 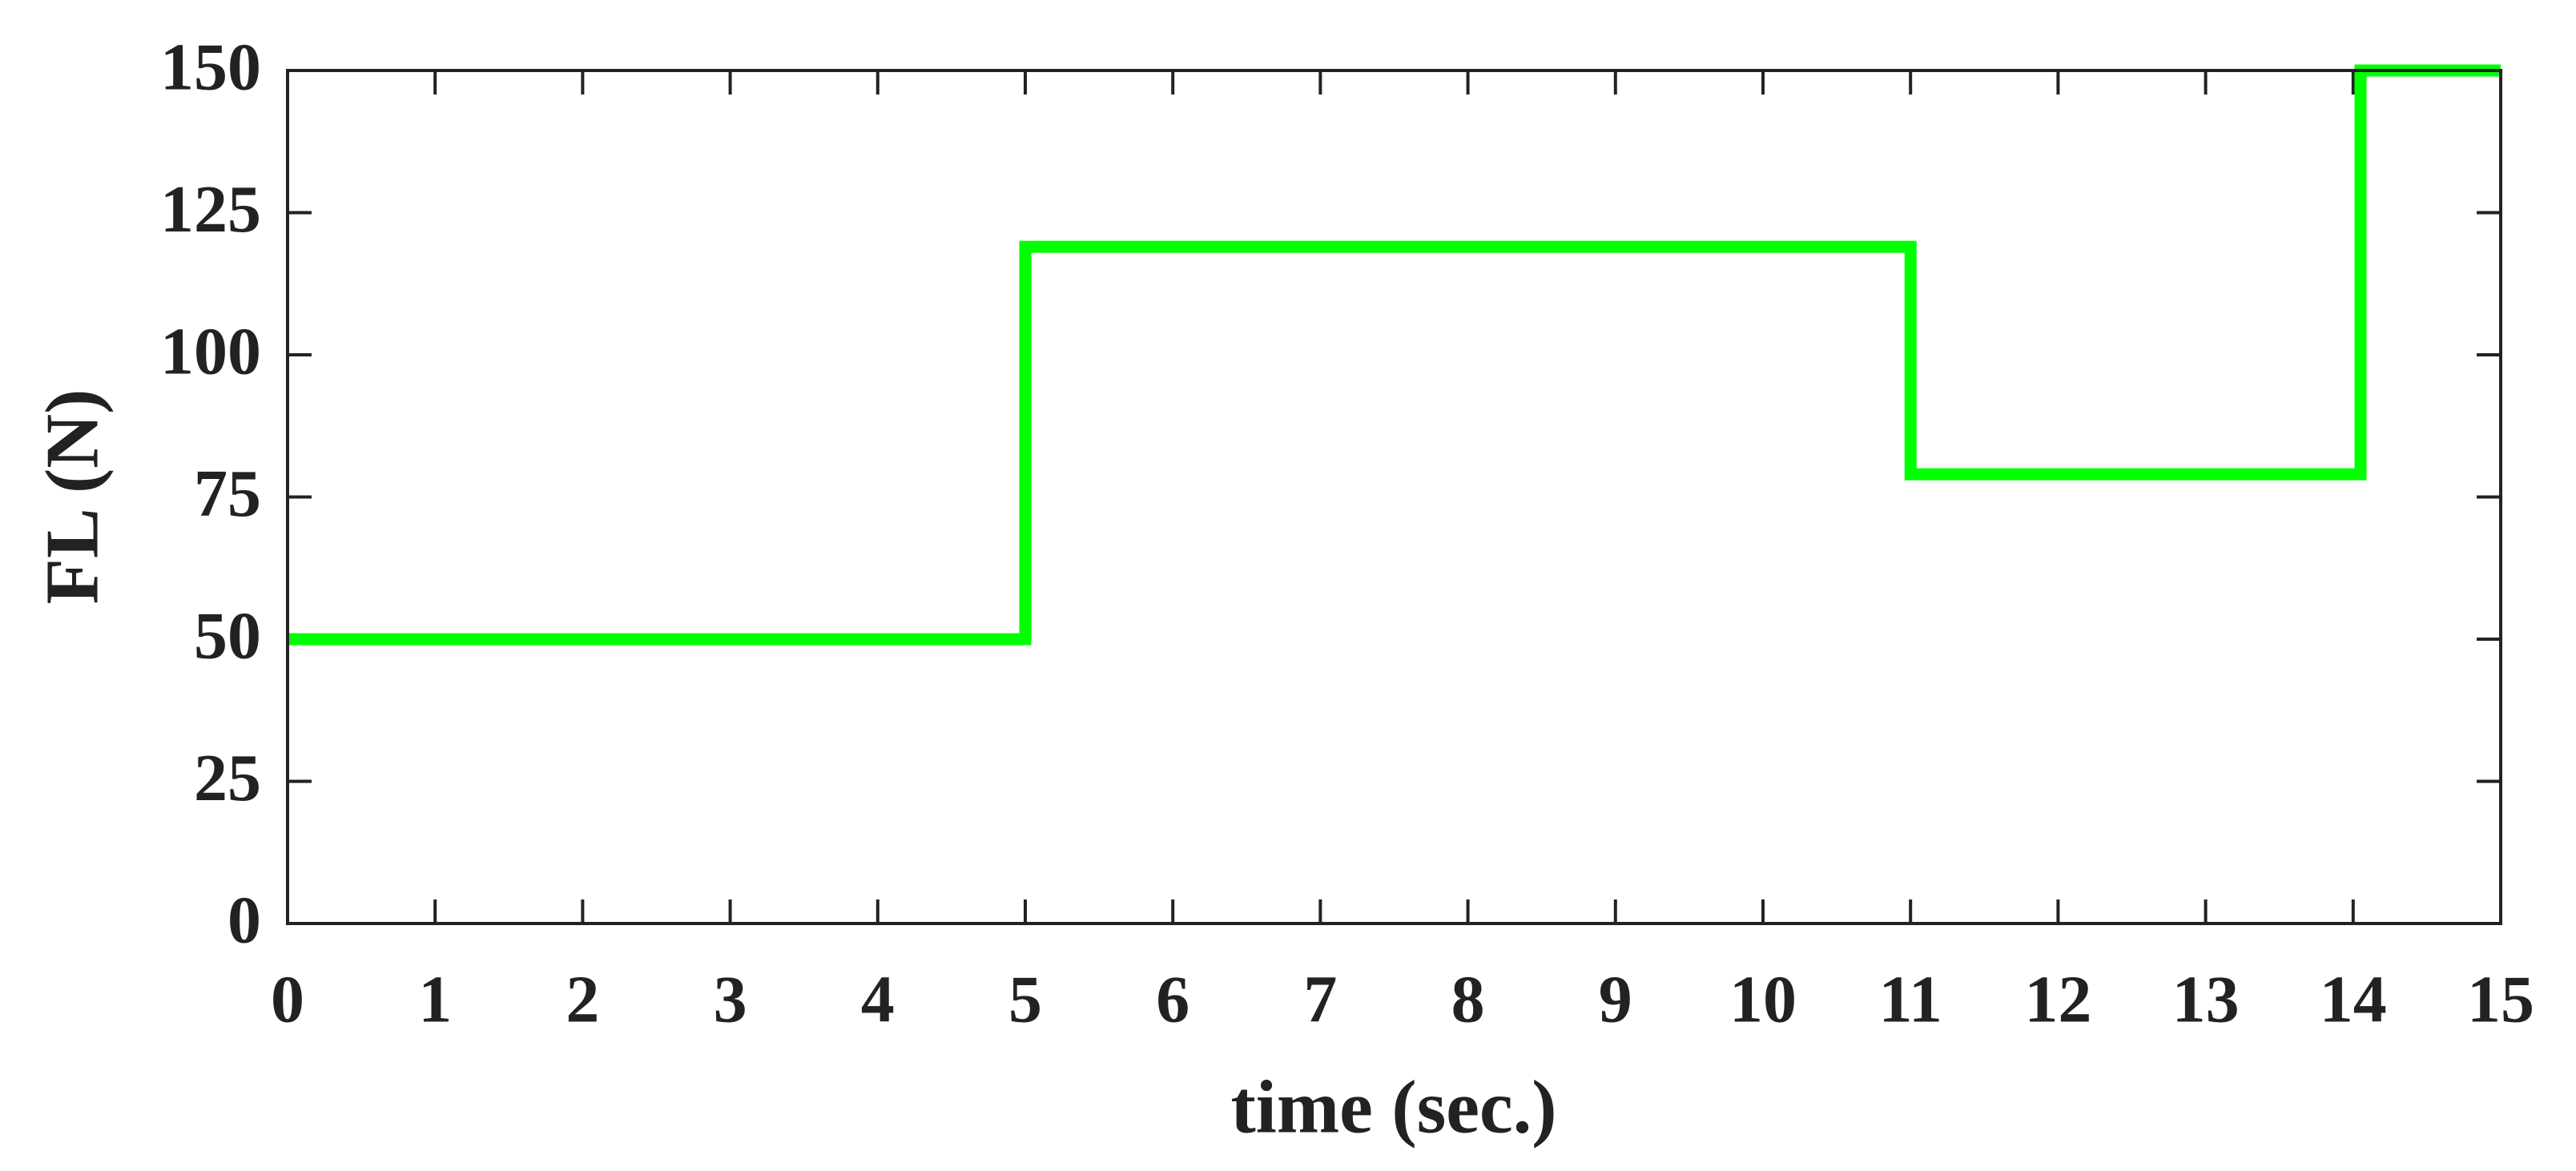 What do you see at coordinates (73, 497) in the screenshot?
I see `y-axis-label: FL (N)` at bounding box center [73, 497].